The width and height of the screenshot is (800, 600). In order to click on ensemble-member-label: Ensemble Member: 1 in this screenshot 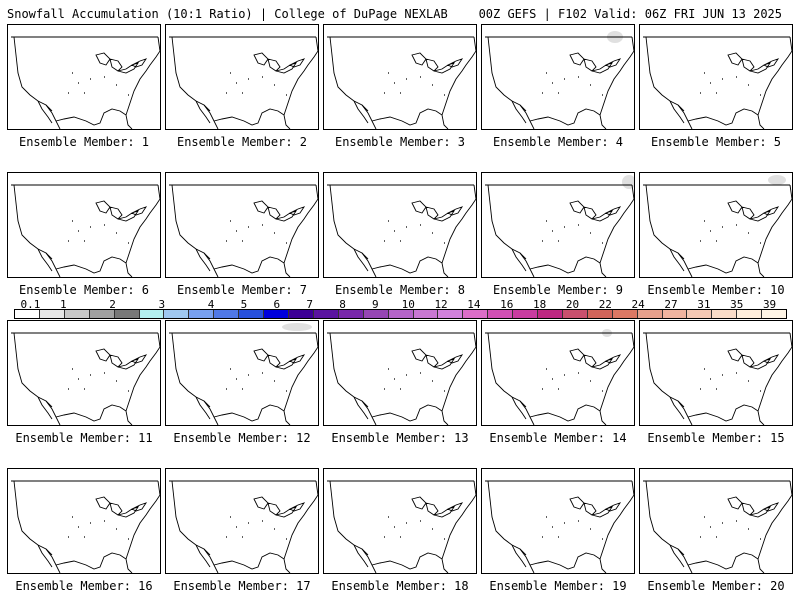, I will do `click(84, 142)`.